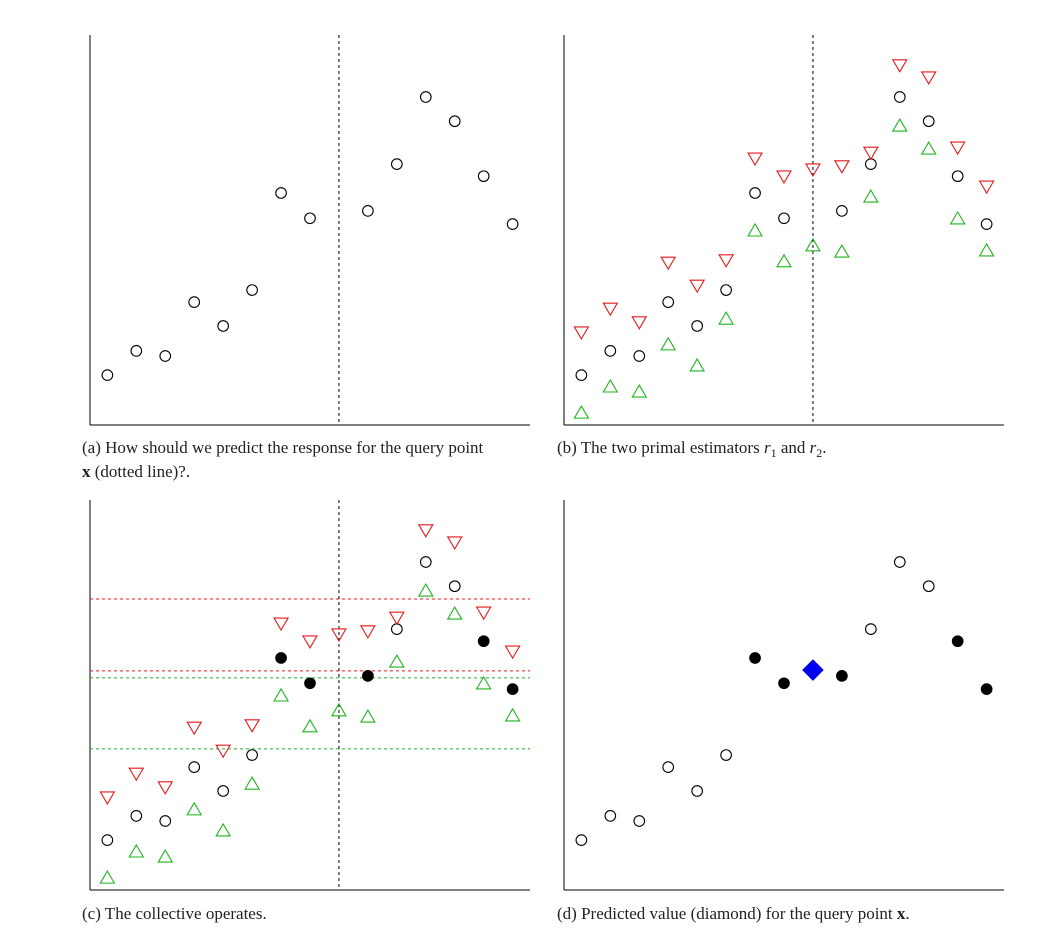 Image resolution: width=1050 pixels, height=942 pixels. What do you see at coordinates (660, 447) in the screenshot?
I see `caption-part: (b) The two primal estimators` at bounding box center [660, 447].